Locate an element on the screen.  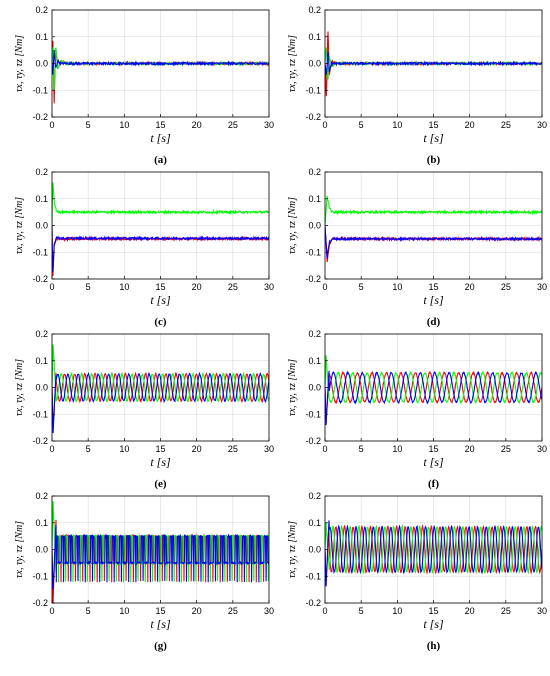
panel-caption: (d) is located at coordinates (434, 322).